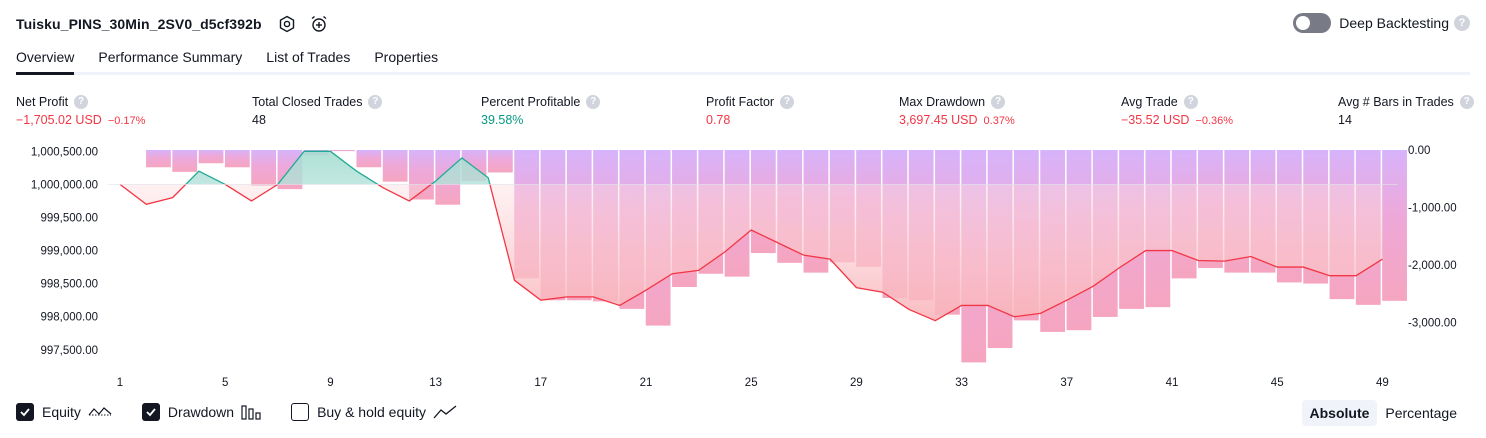 The height and width of the screenshot is (438, 1486). Describe the element at coordinates (69, 252) in the screenshot. I see `left-axis-tick-label: 999,000.00` at that location.